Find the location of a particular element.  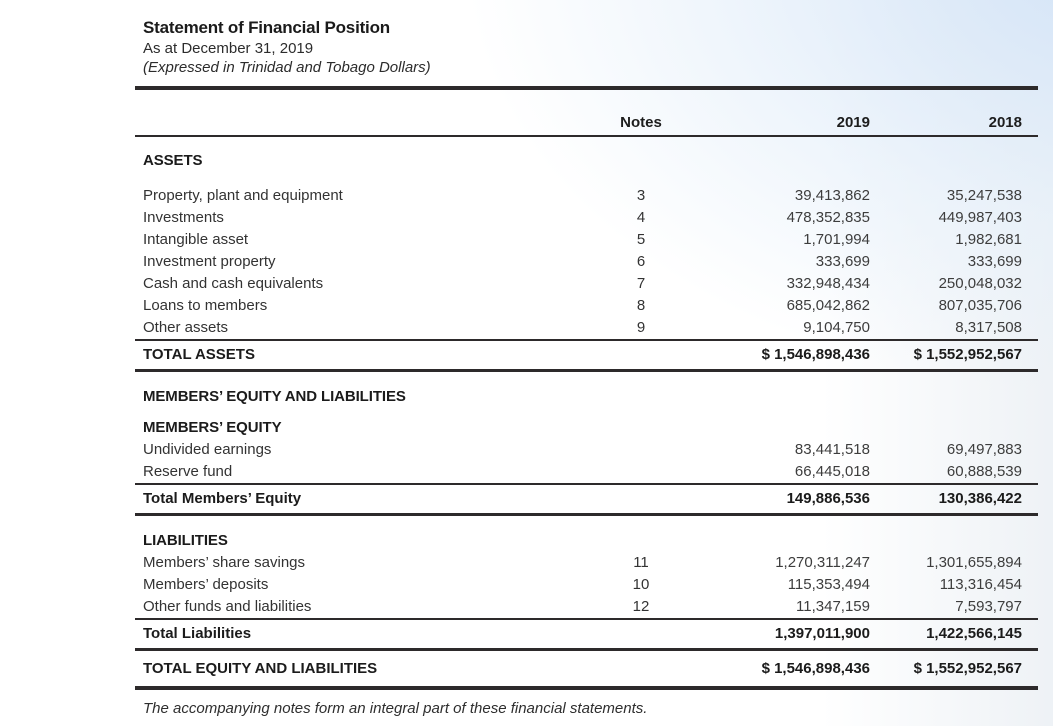

row-note: 3 is located at coordinates (641, 195).